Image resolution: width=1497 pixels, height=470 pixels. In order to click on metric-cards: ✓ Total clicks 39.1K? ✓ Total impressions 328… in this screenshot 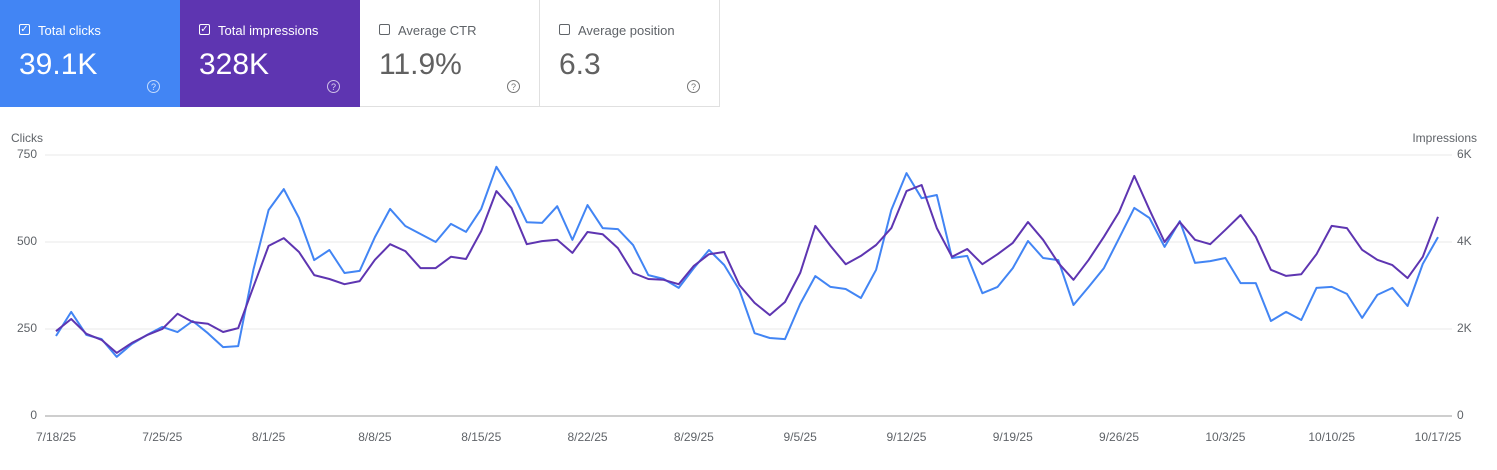, I will do `click(360, 53)`.